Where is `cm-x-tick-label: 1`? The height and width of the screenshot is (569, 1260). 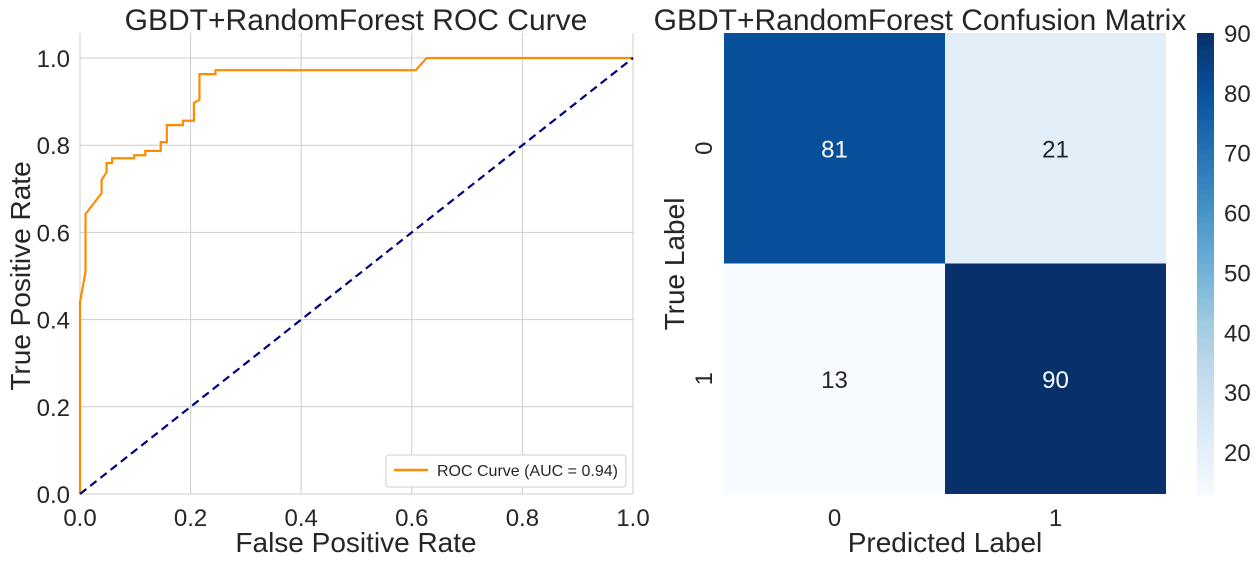
cm-x-tick-label: 1 is located at coordinates (1055, 518).